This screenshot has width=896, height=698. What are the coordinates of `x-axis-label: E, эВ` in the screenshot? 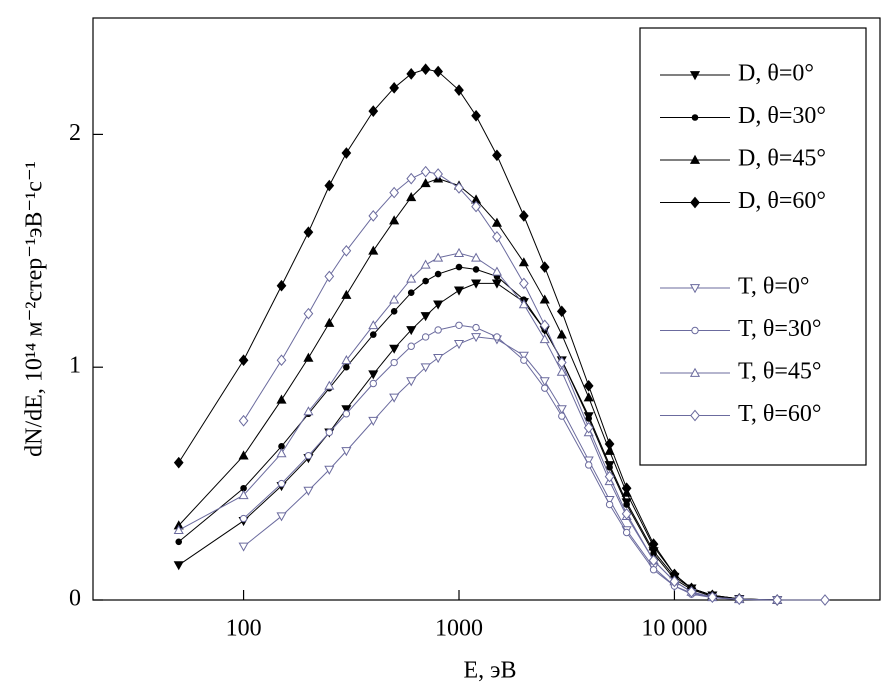 It's located at (490, 671).